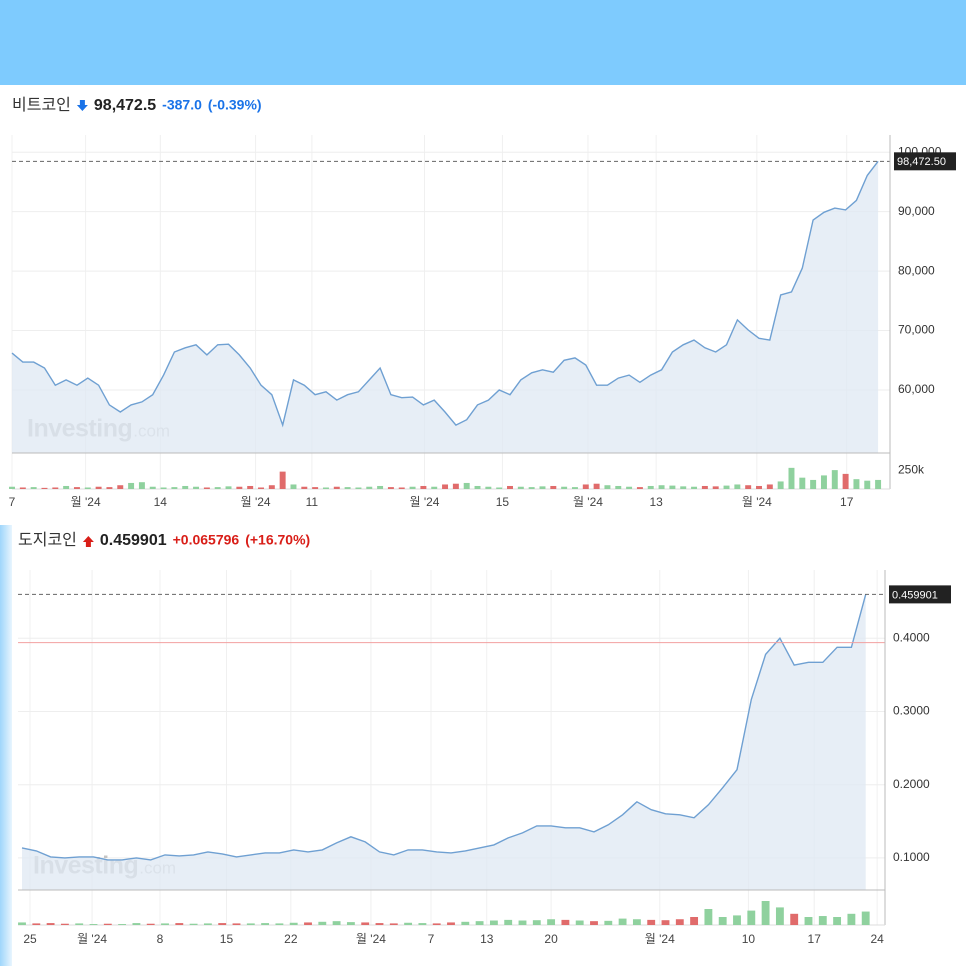 The image size is (966, 966). Describe the element at coordinates (911, 469) in the screenshot. I see `volume-tick-label: 250k` at that location.